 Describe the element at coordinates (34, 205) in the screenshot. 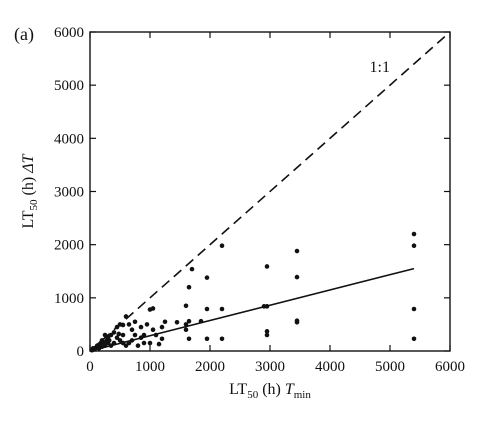

I see `y-axis-label-sub: 50` at that location.